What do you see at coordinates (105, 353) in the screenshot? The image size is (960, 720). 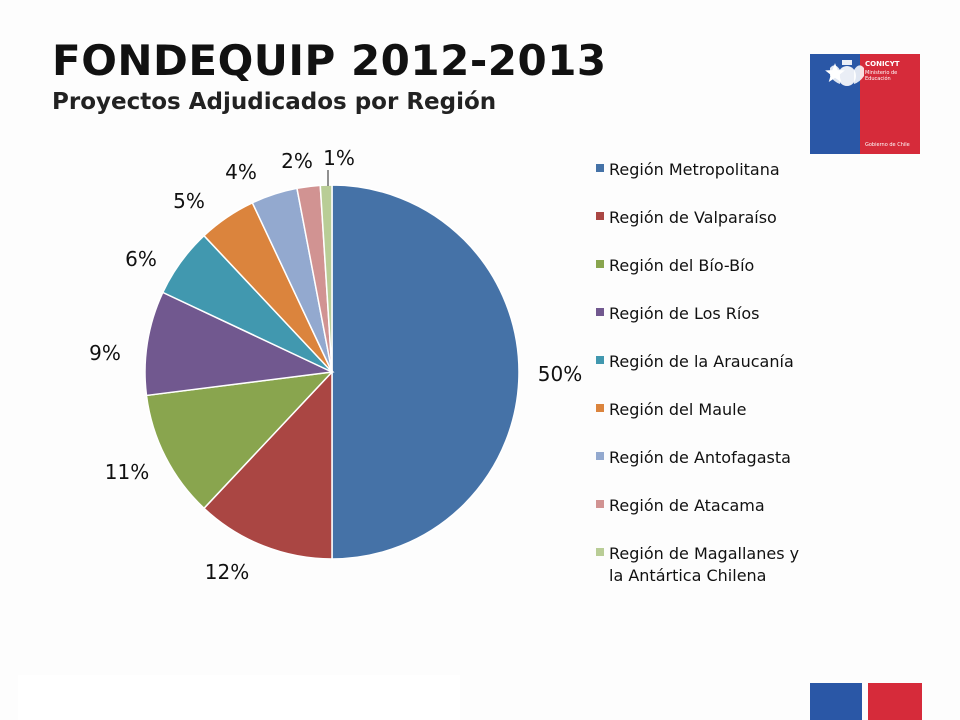 I see `data-label-4: 9%` at bounding box center [105, 353].